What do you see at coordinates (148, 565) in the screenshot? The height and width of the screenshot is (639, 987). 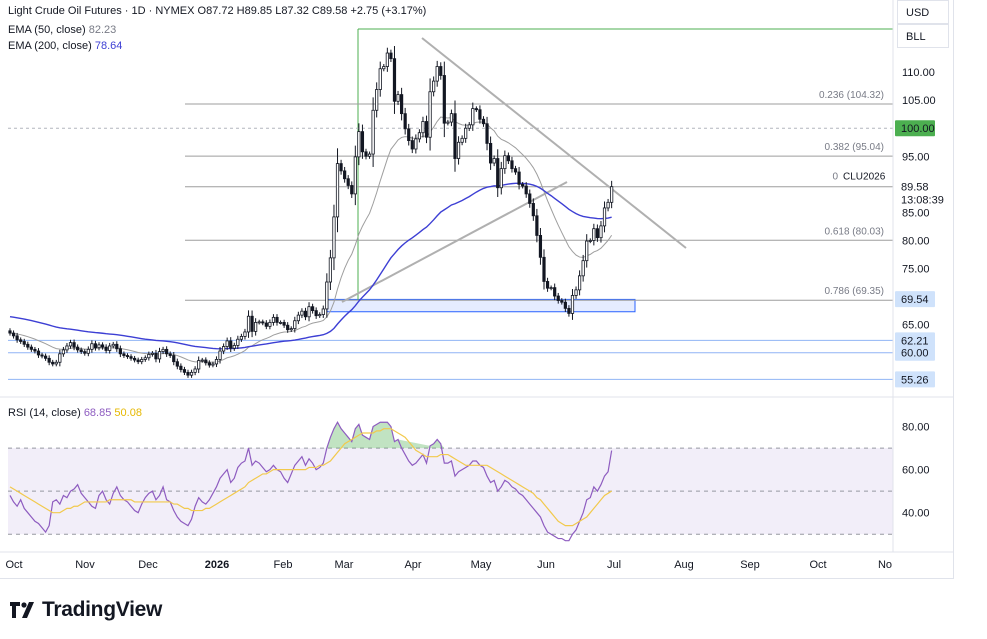 I see `time-axis-tick: Dec` at bounding box center [148, 565].